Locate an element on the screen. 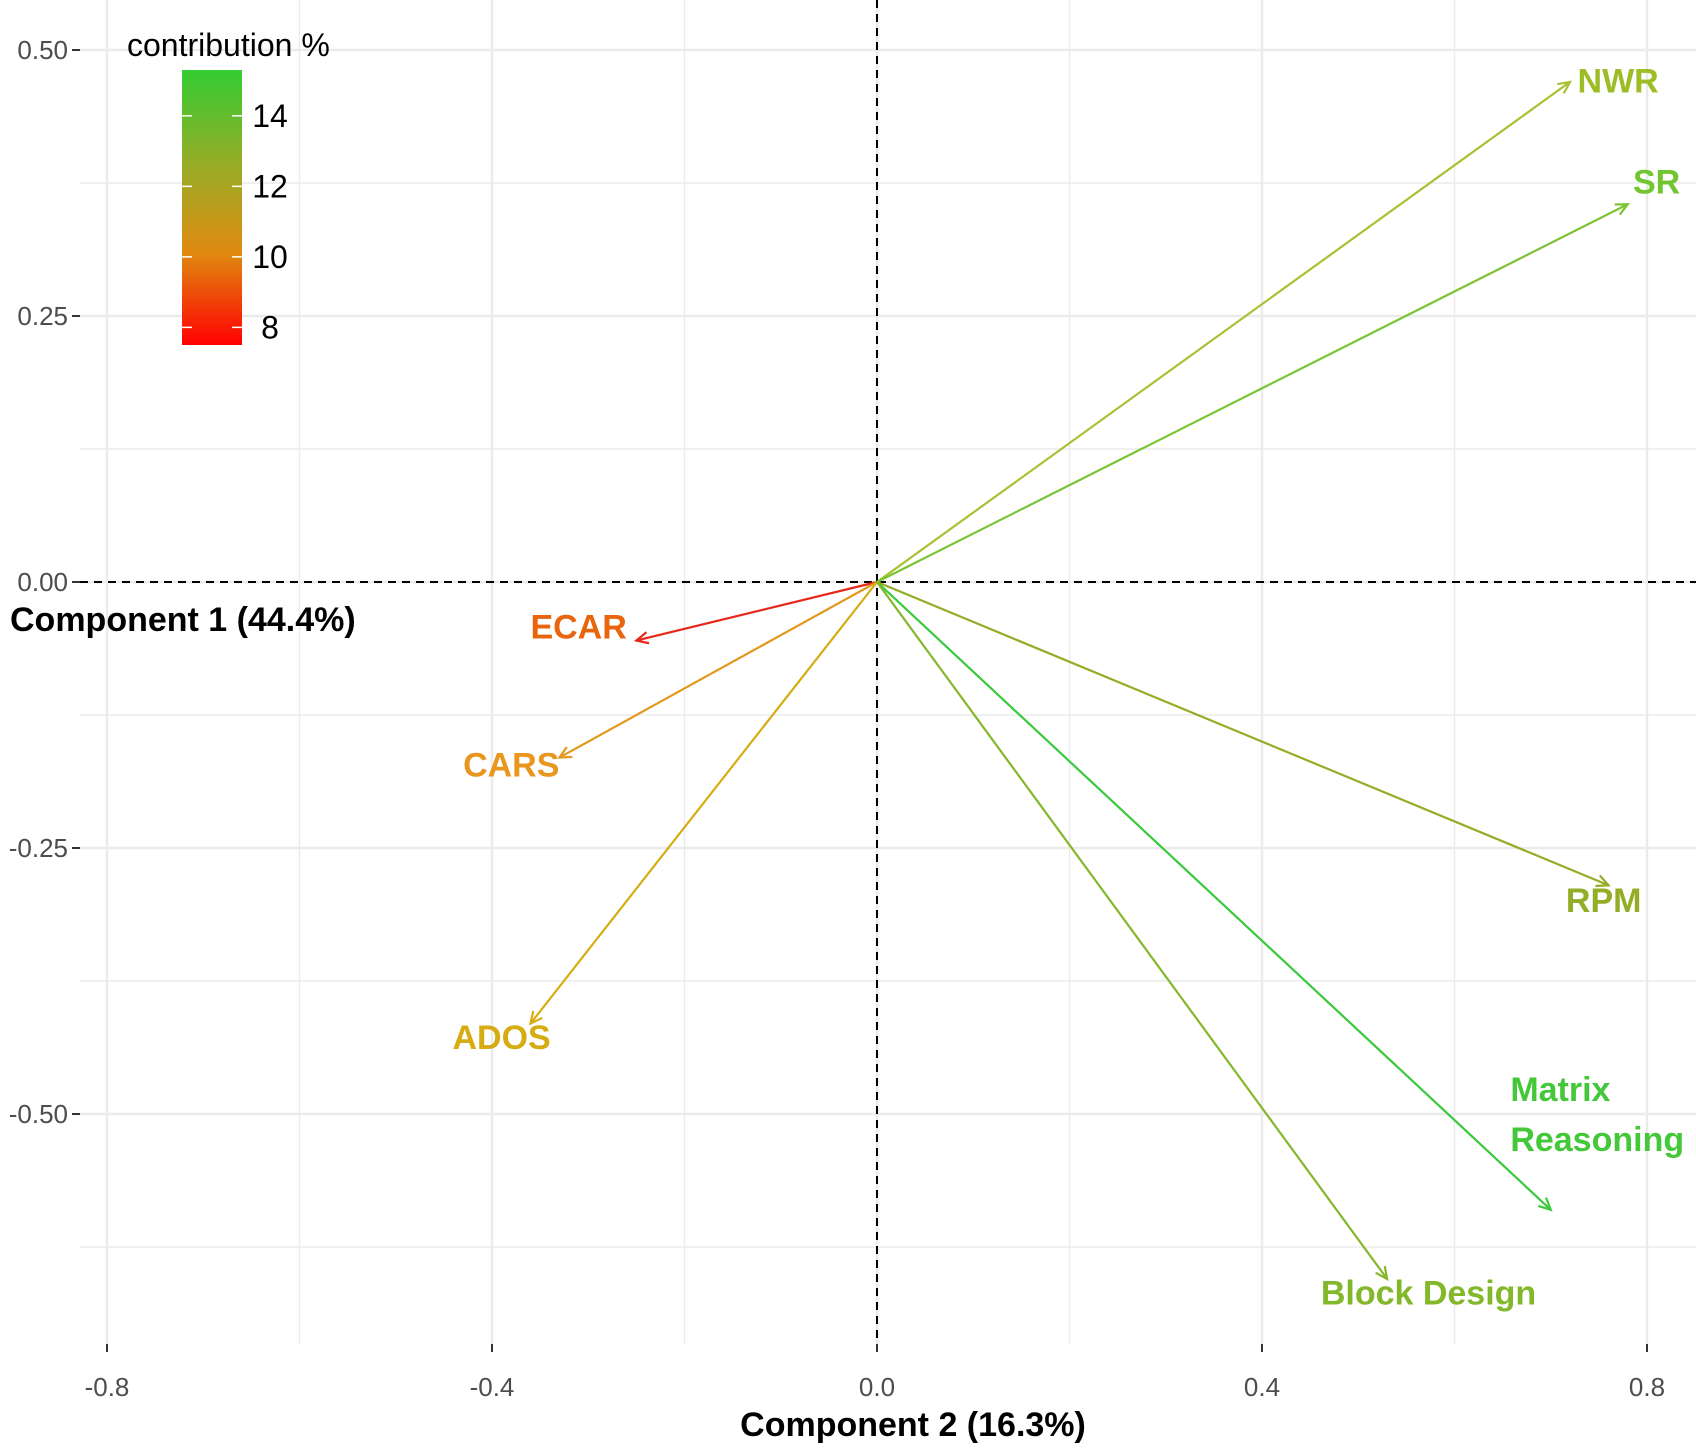  x-tick-label: -0.4 is located at coordinates (492, 1387).